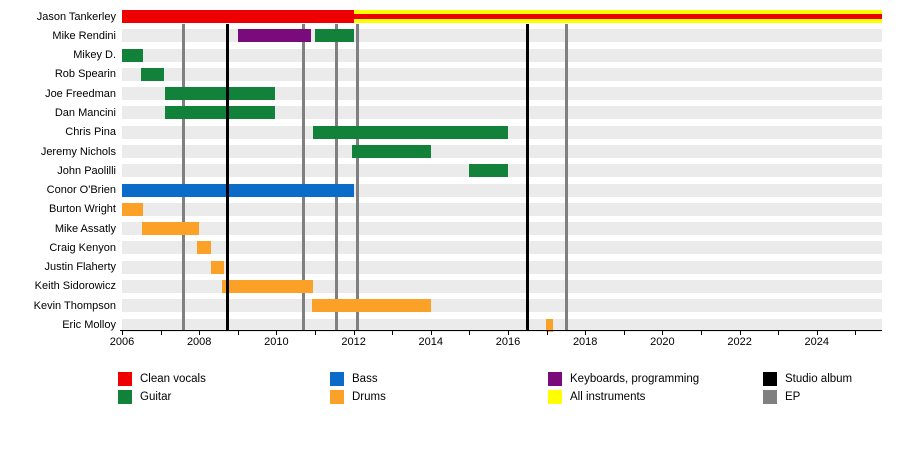  What do you see at coordinates (431, 342) in the screenshot?
I see `axis-label: 2014` at bounding box center [431, 342].